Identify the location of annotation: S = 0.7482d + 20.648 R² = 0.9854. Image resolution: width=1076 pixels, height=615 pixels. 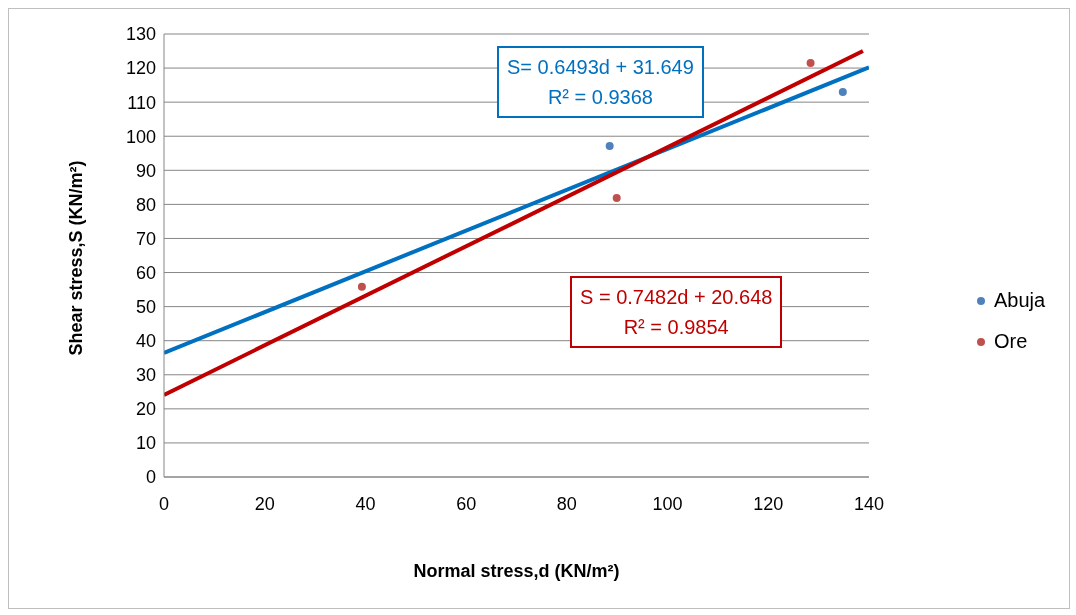
(676, 312).